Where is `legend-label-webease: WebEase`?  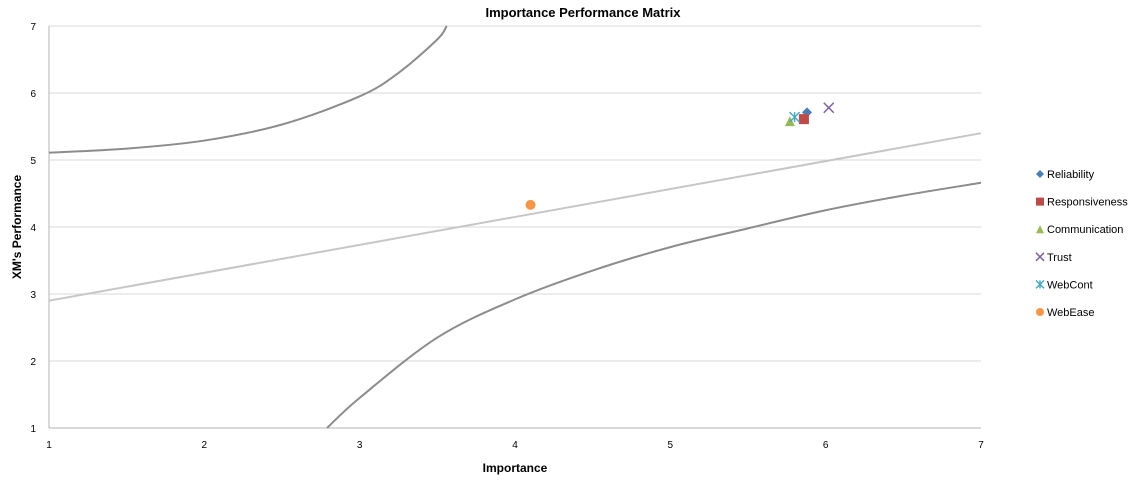 legend-label-webease: WebEase is located at coordinates (1071, 313).